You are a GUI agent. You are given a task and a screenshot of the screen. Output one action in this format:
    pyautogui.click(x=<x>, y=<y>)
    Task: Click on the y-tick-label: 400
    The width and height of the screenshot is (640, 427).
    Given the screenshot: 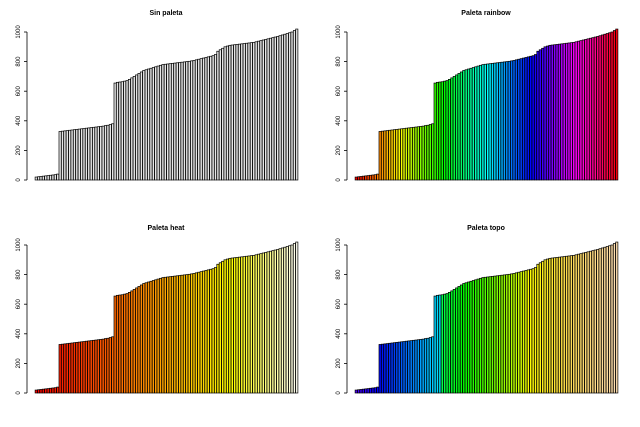 What is the action you would take?
    pyautogui.click(x=339, y=333)
    